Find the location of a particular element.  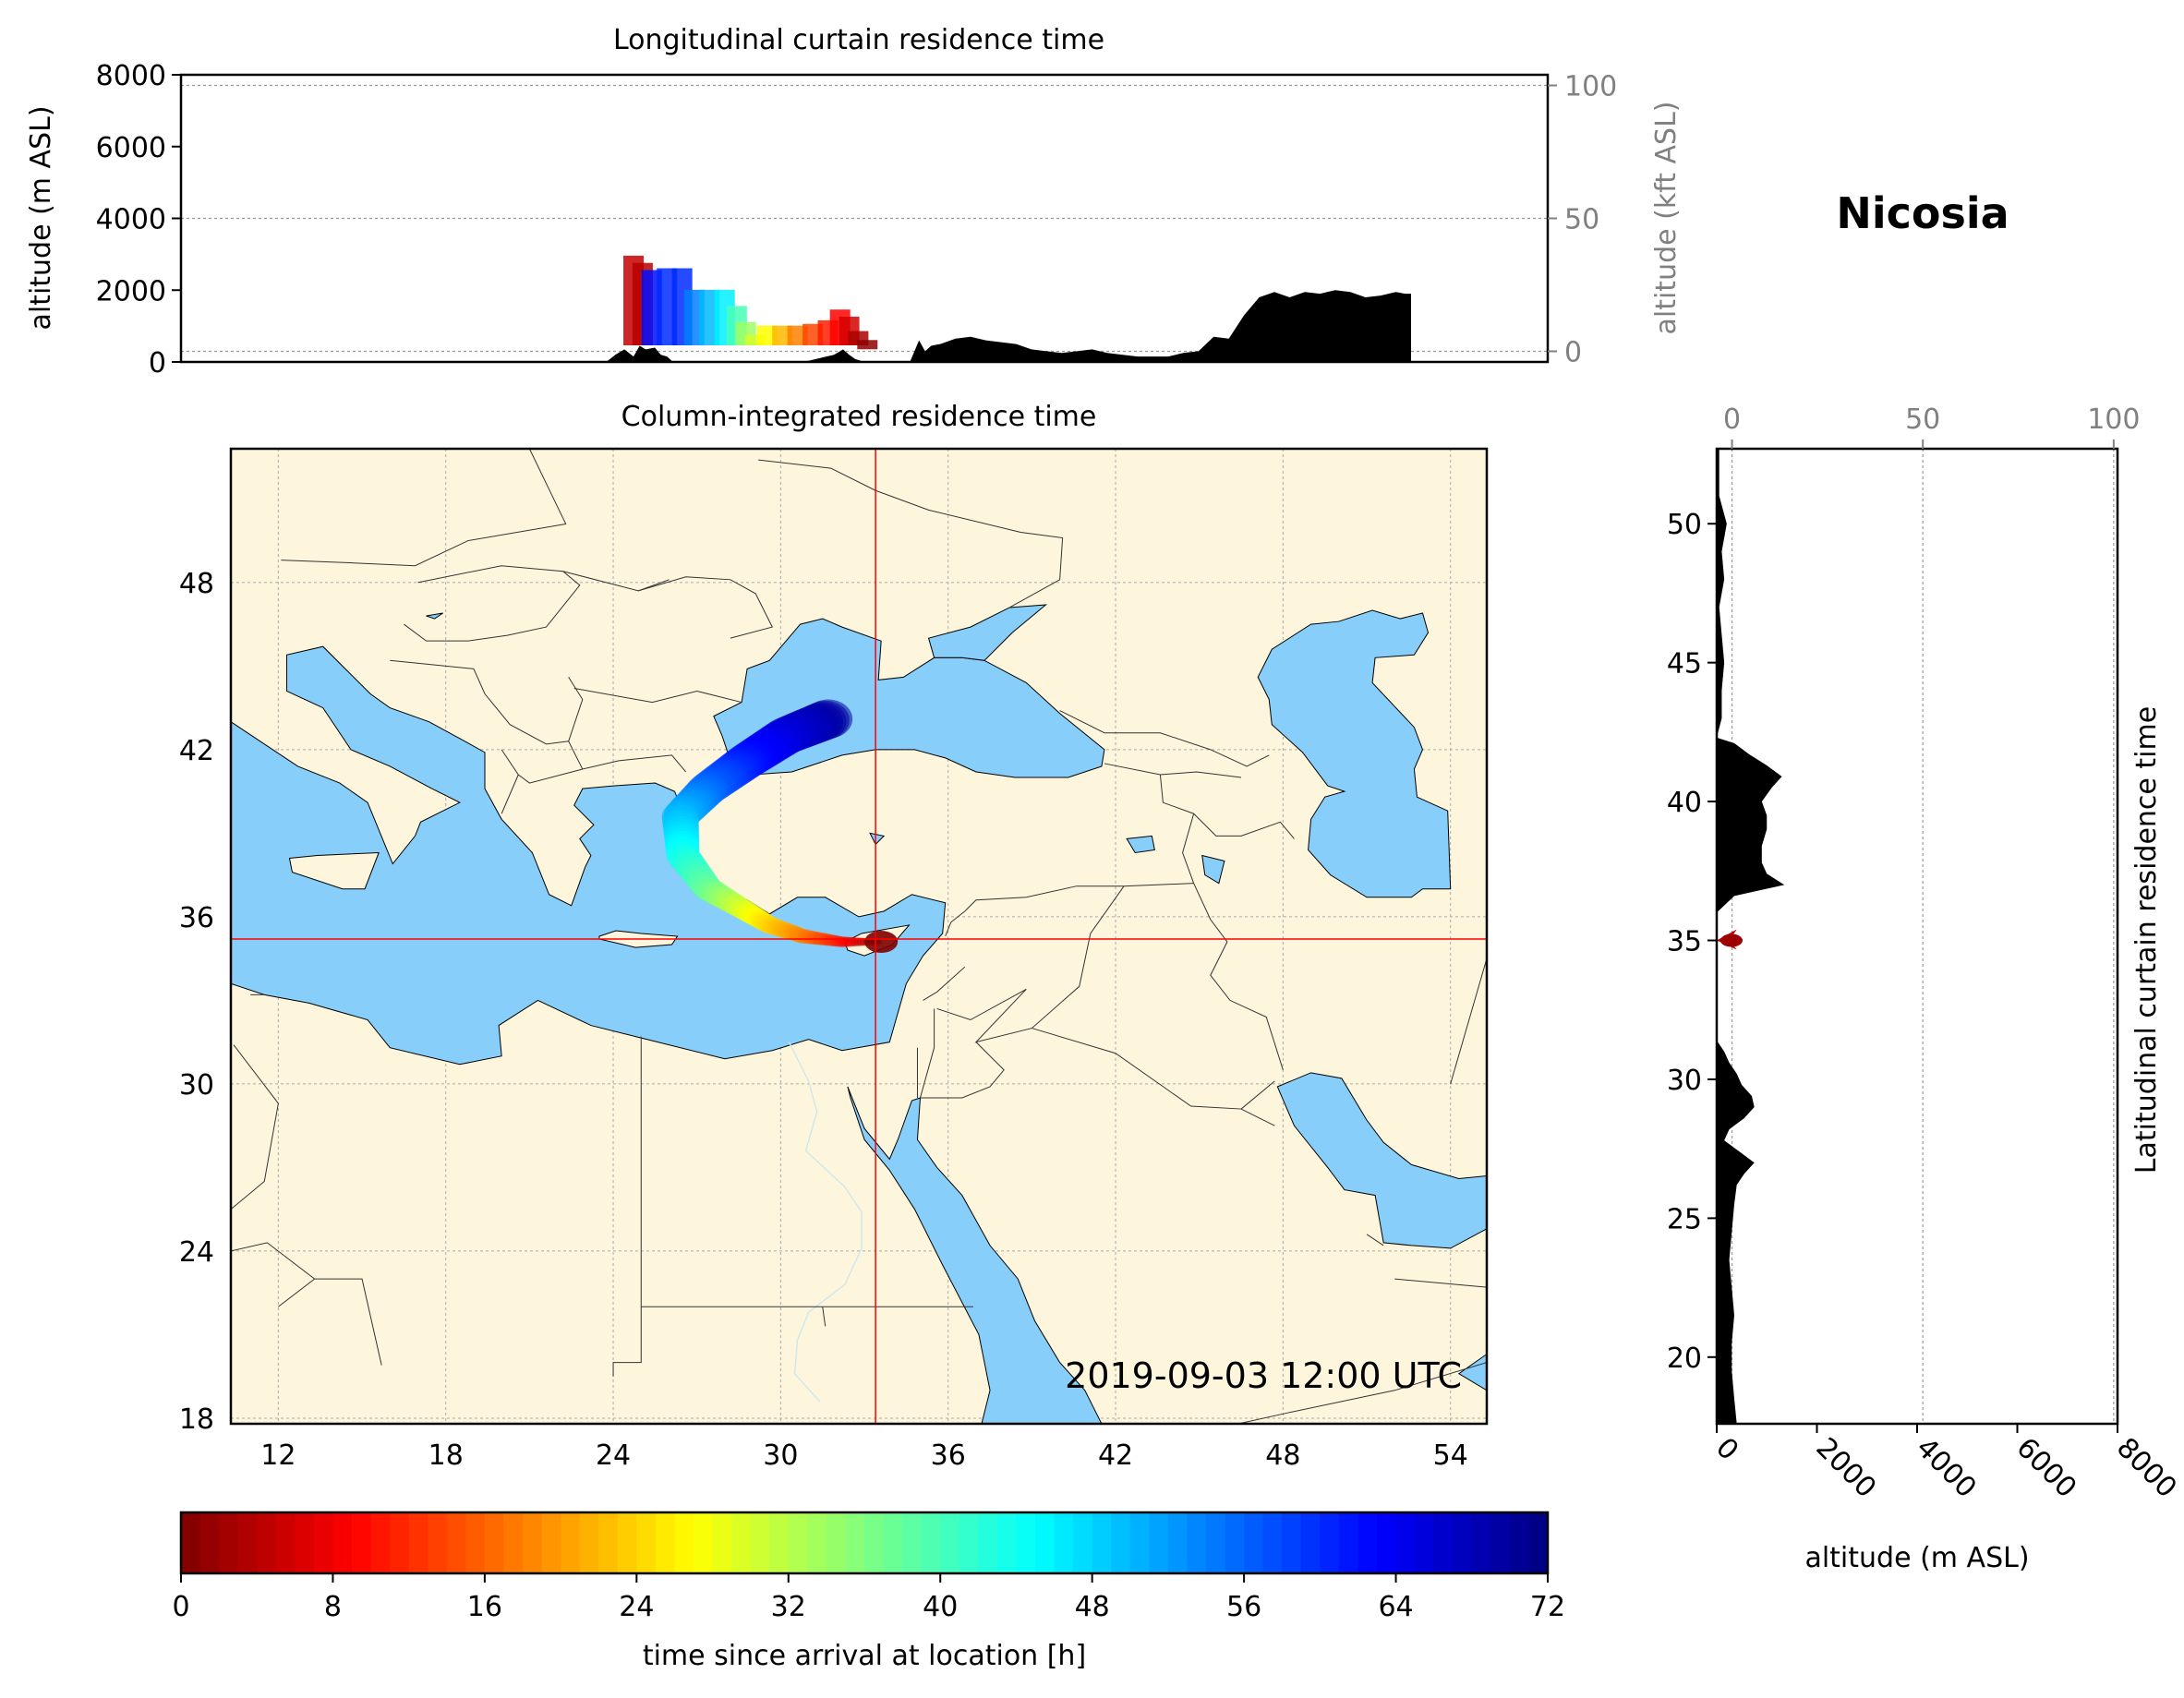

longitude-tick-label: 36 is located at coordinates (948, 1455).